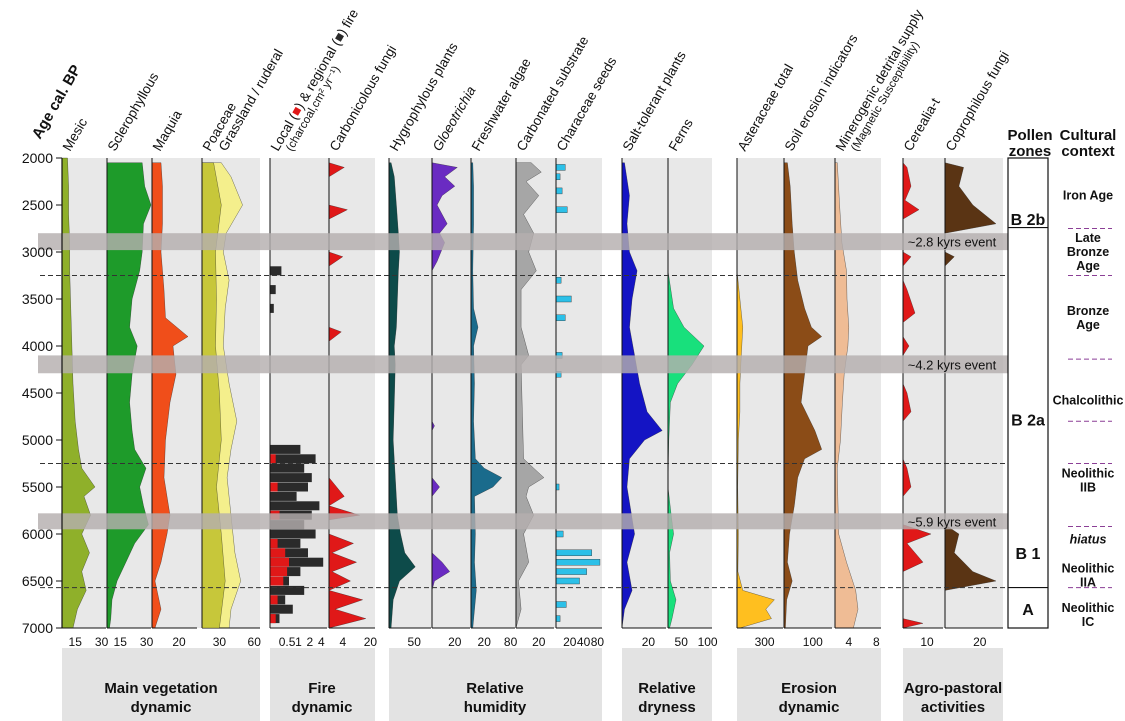 The height and width of the screenshot is (721, 1125). I want to click on y-tick-label: 2500, so click(37, 205).